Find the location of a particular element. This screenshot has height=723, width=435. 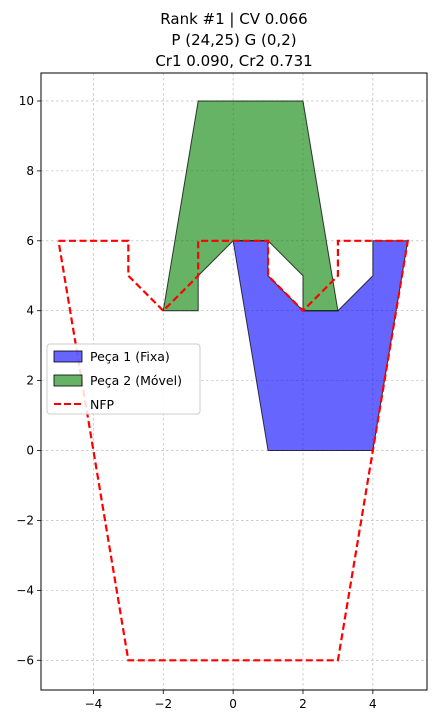

title-line-1: Rank #1 | CV 0.066 is located at coordinates (233, 19).